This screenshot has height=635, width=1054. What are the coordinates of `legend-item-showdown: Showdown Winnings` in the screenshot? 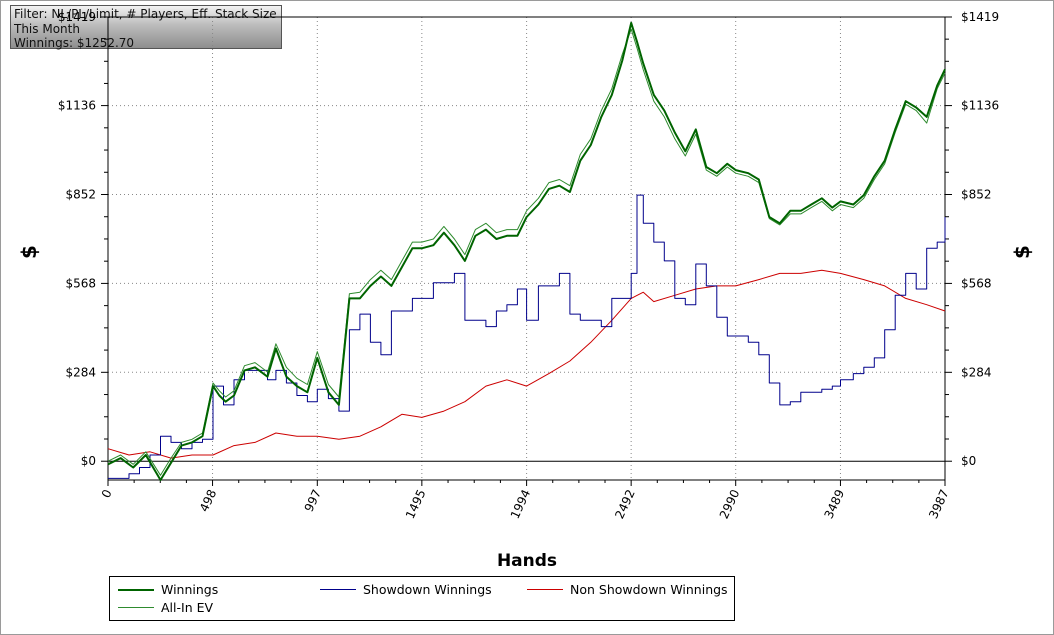 It's located at (406, 589).